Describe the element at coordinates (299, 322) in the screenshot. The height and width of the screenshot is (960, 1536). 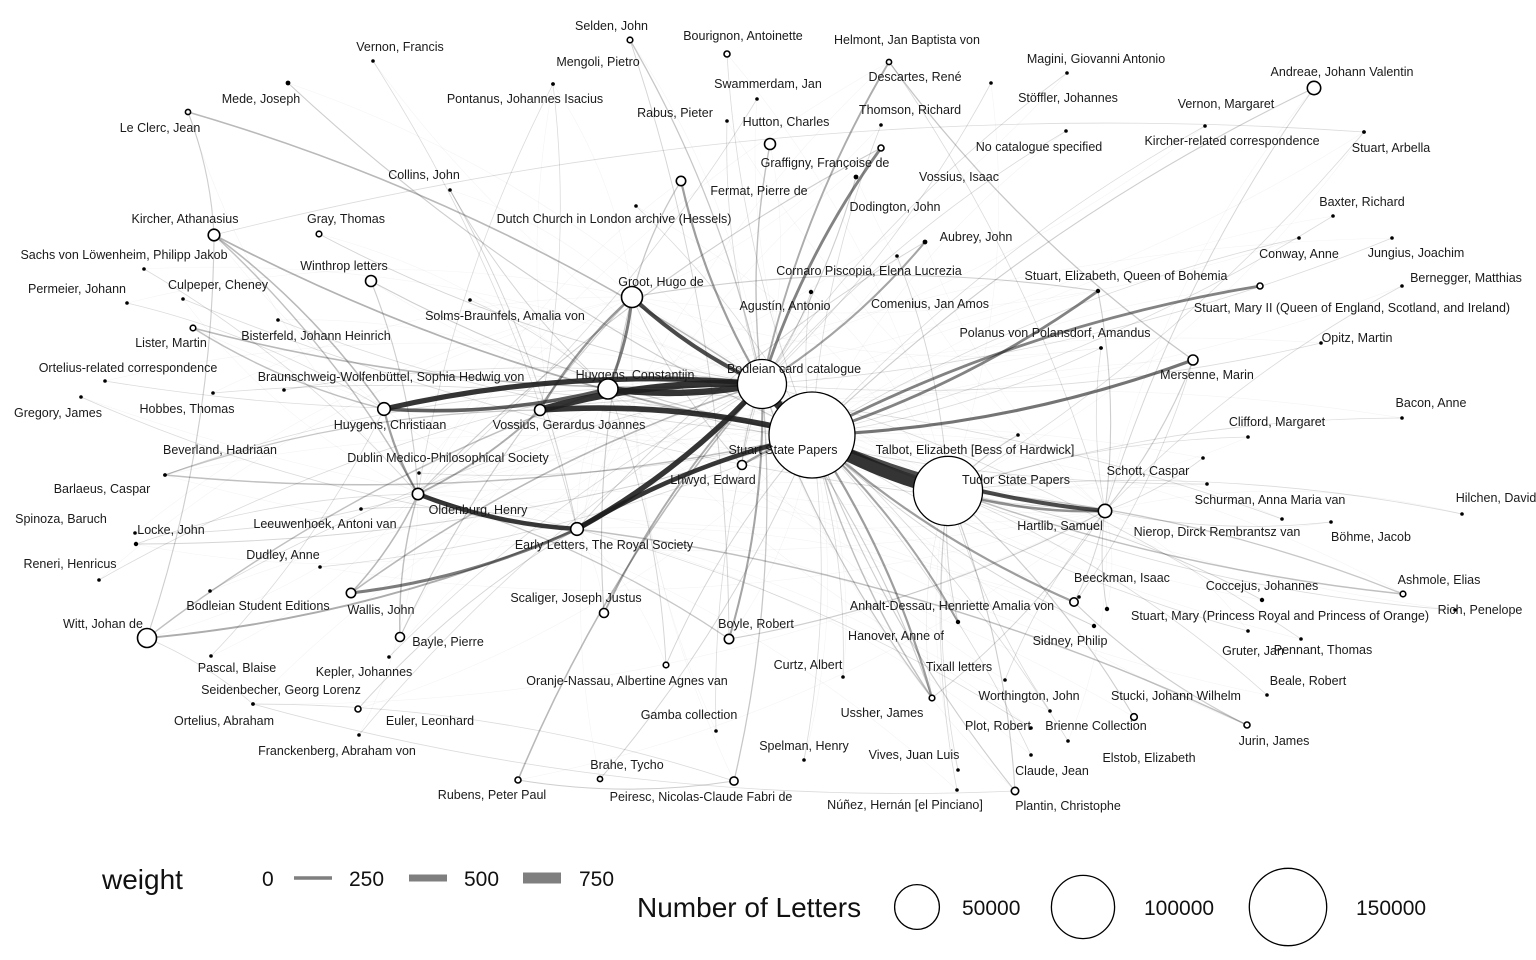
I see `edge-kircher_a-huygens_ch` at that location.